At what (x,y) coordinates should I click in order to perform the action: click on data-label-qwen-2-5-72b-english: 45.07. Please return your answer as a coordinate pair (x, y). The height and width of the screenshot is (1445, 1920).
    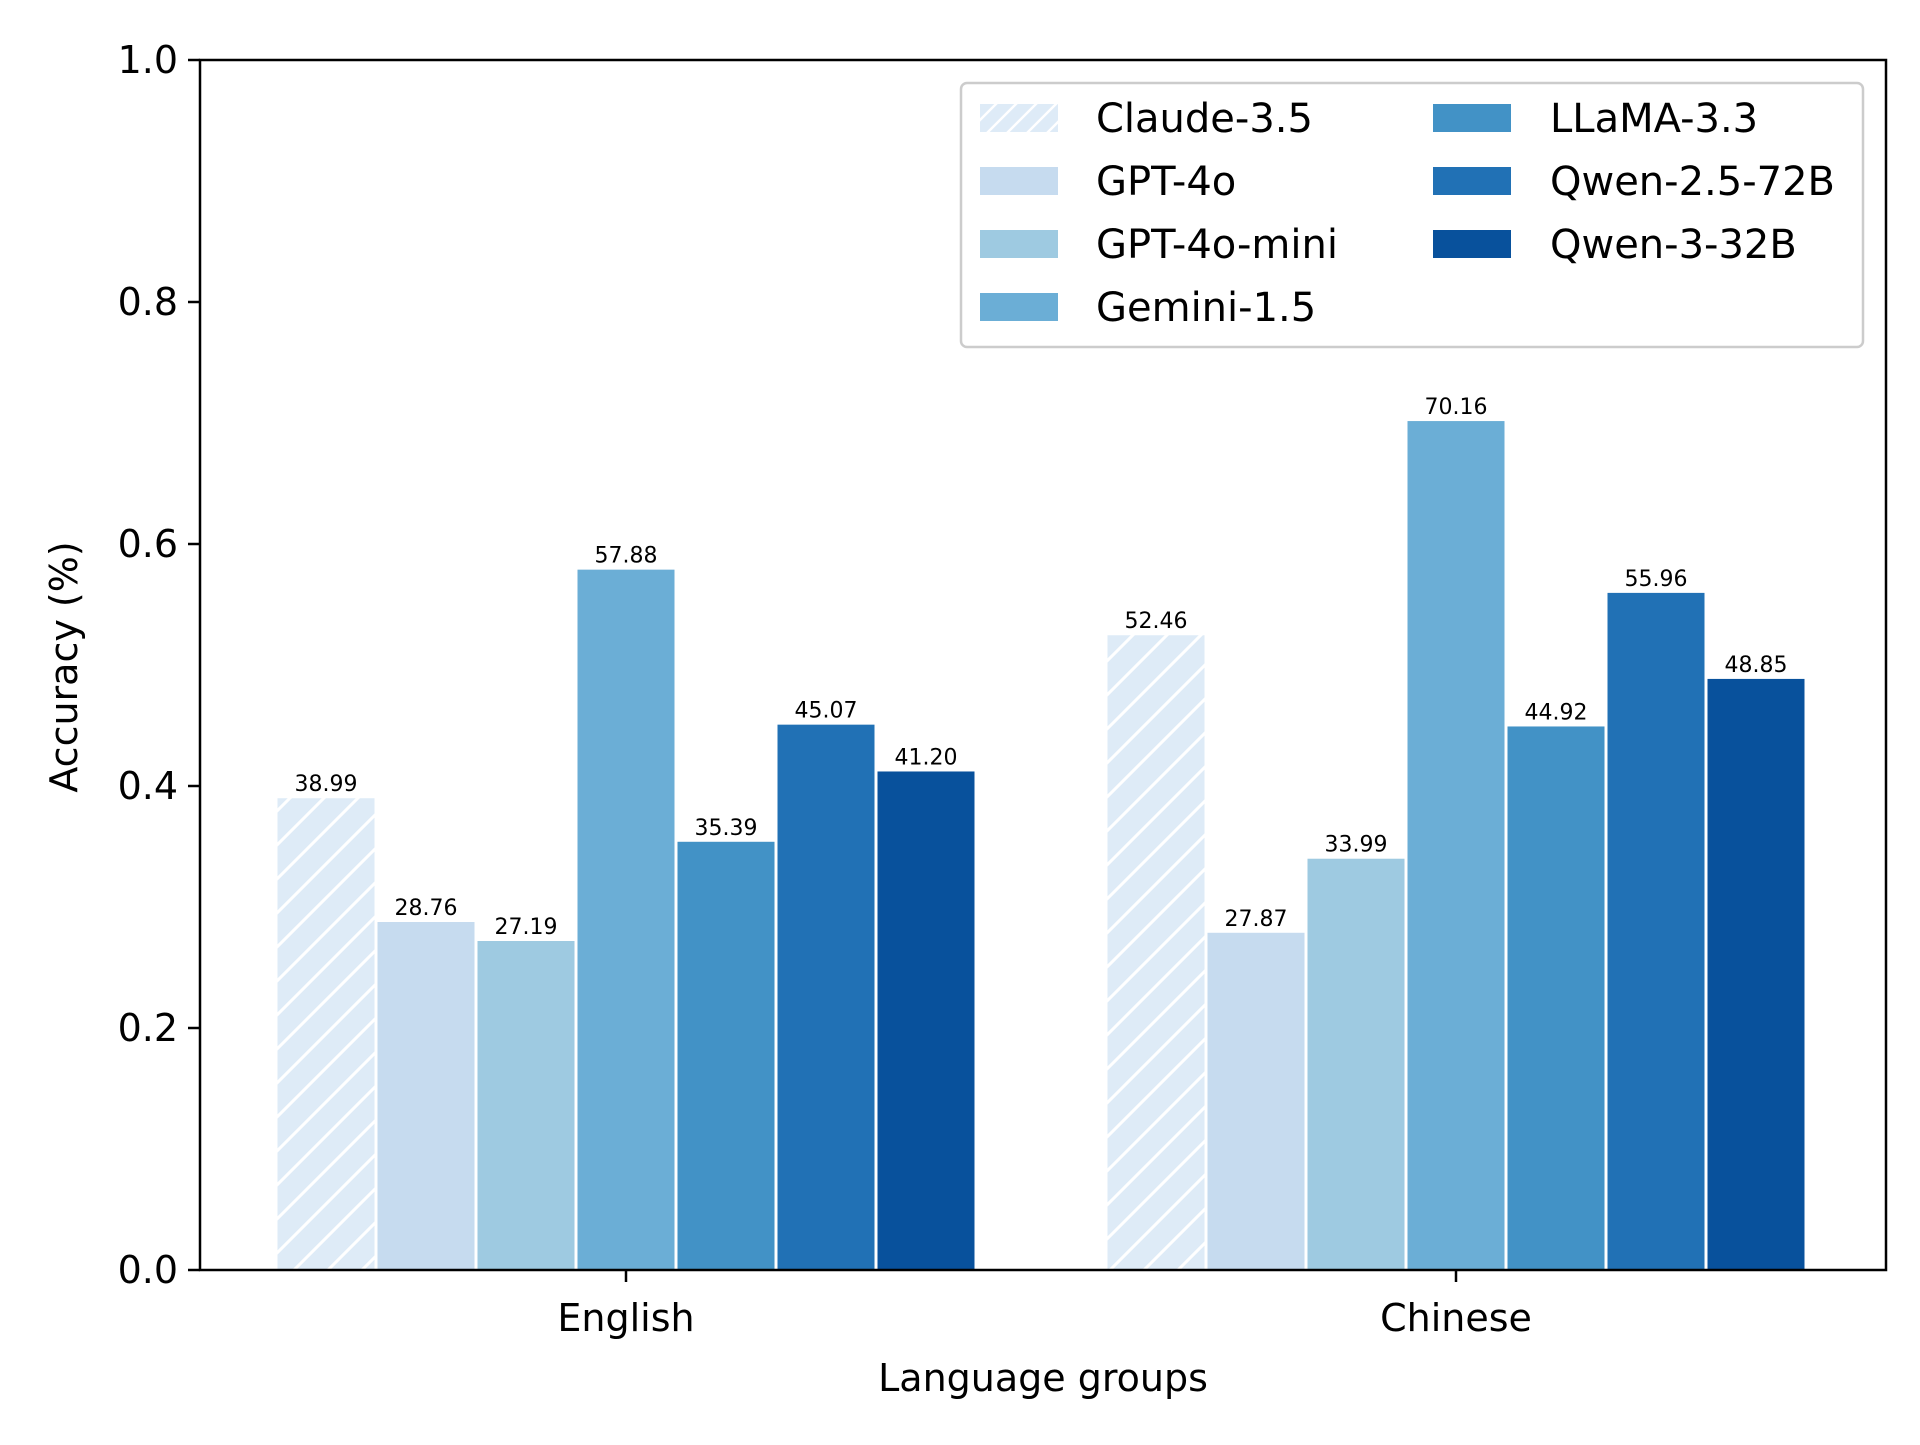
    Looking at the image, I should click on (826, 711).